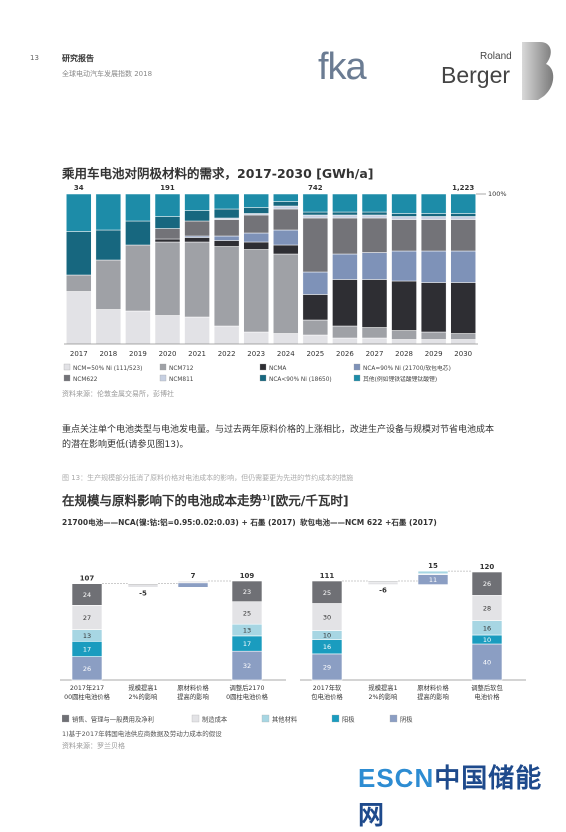 This screenshot has width=566, height=832. I want to click on category-label-line1: 2017年软, so click(327, 687).